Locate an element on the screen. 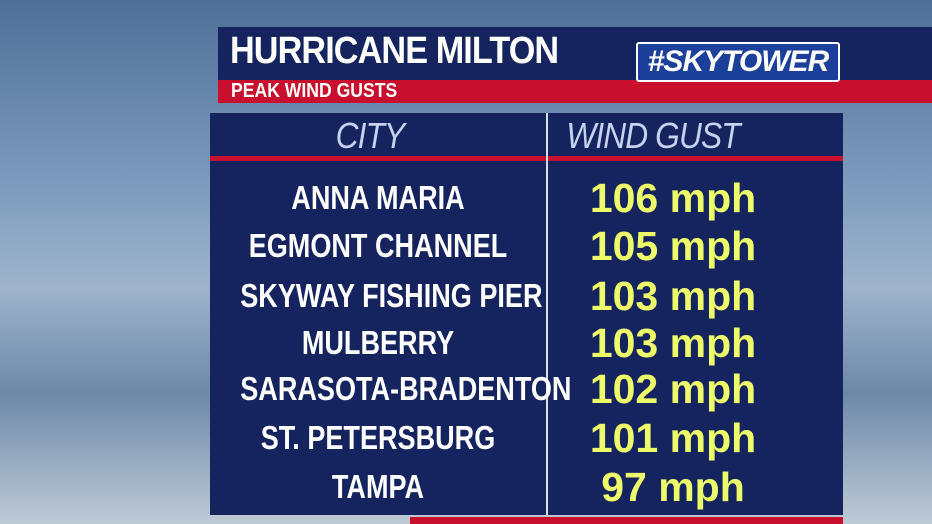  column-header: WIND GUST is located at coordinates (653, 135).